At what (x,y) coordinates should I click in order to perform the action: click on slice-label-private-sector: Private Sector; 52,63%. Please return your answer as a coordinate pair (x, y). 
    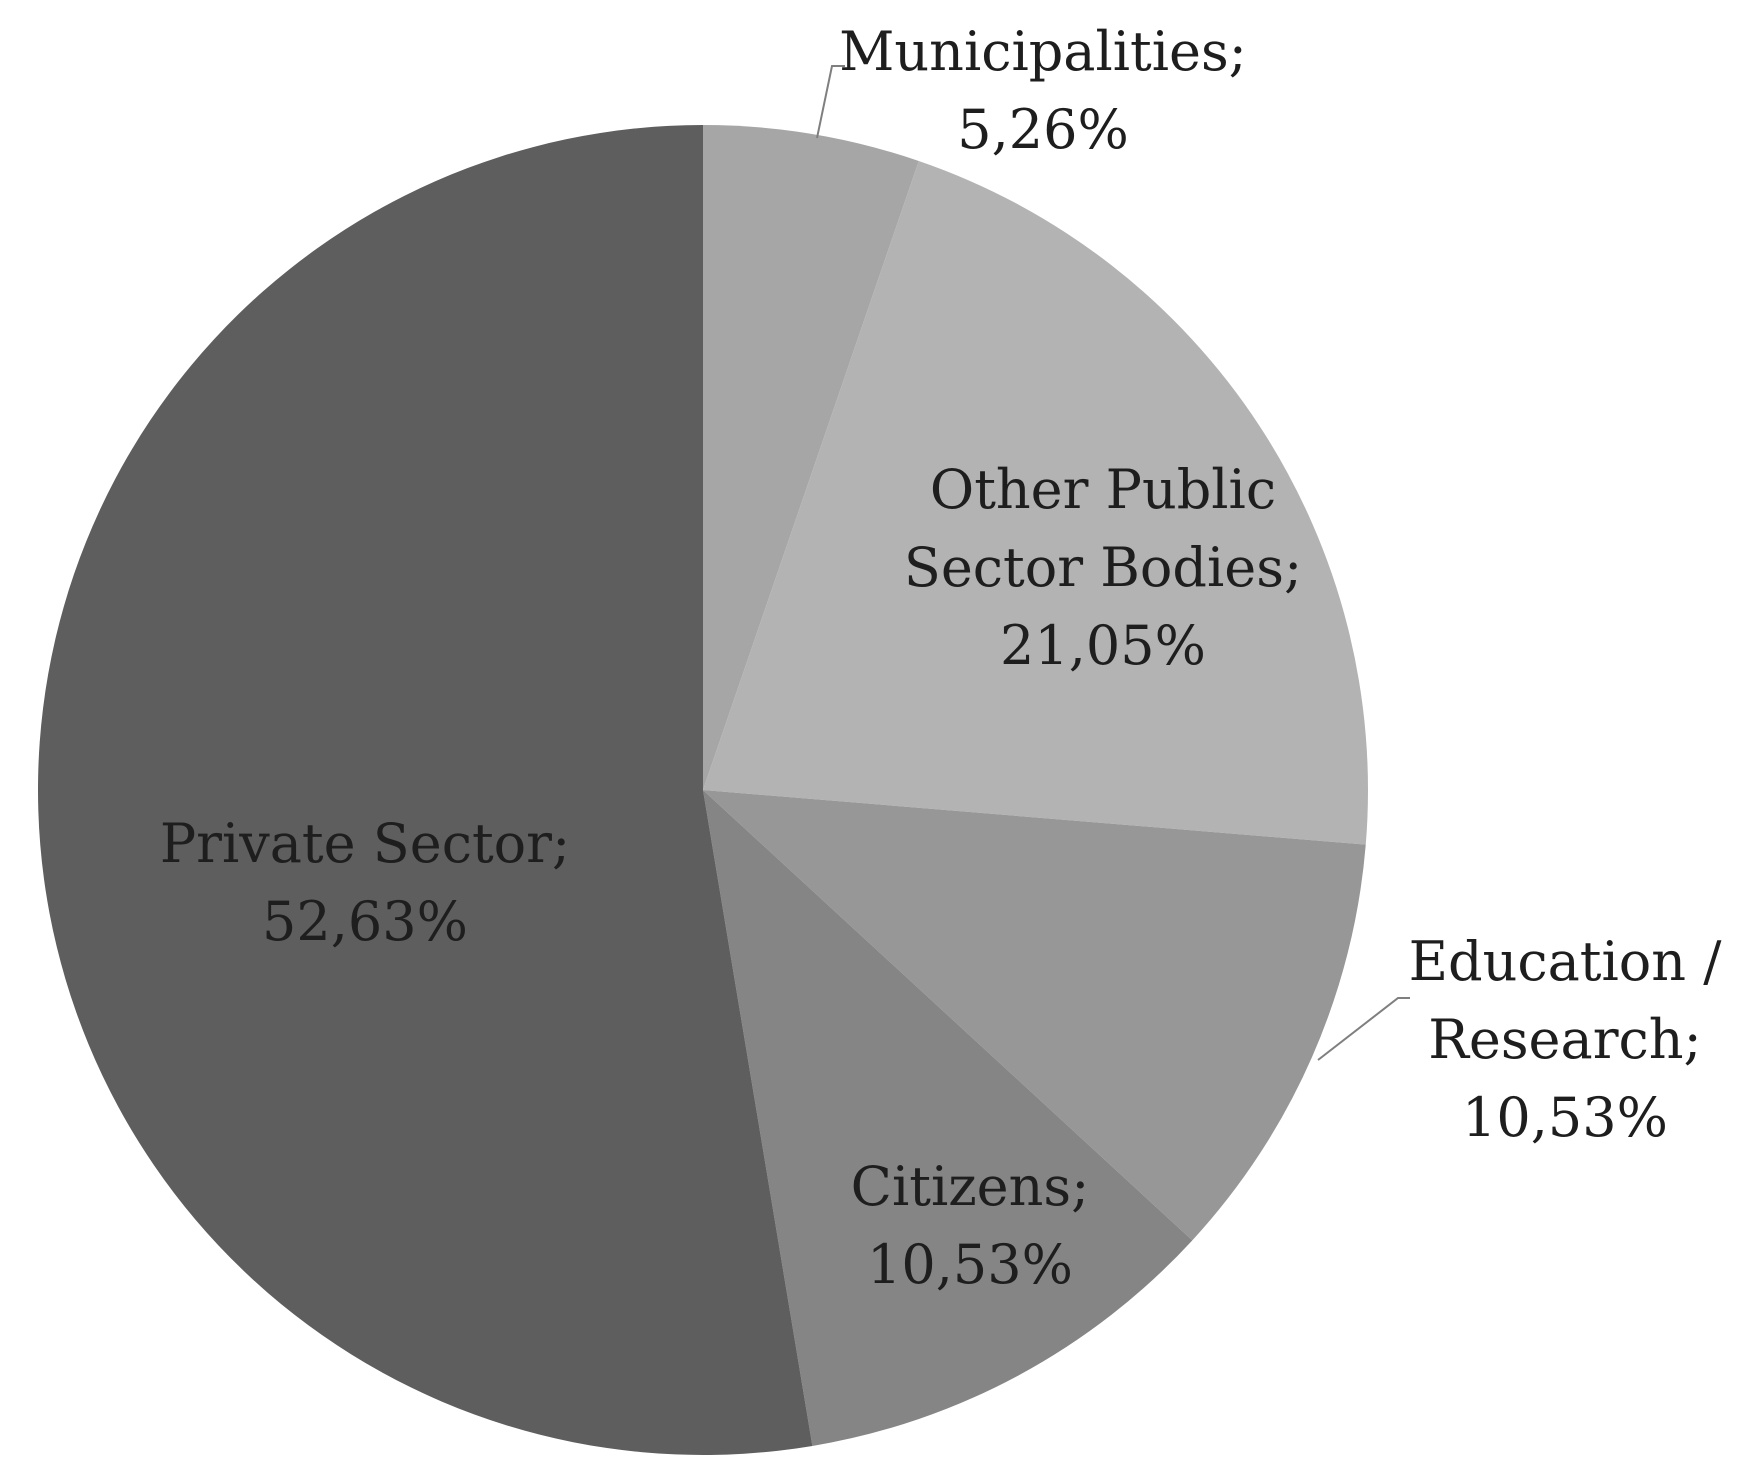
    Looking at the image, I should click on (365, 882).